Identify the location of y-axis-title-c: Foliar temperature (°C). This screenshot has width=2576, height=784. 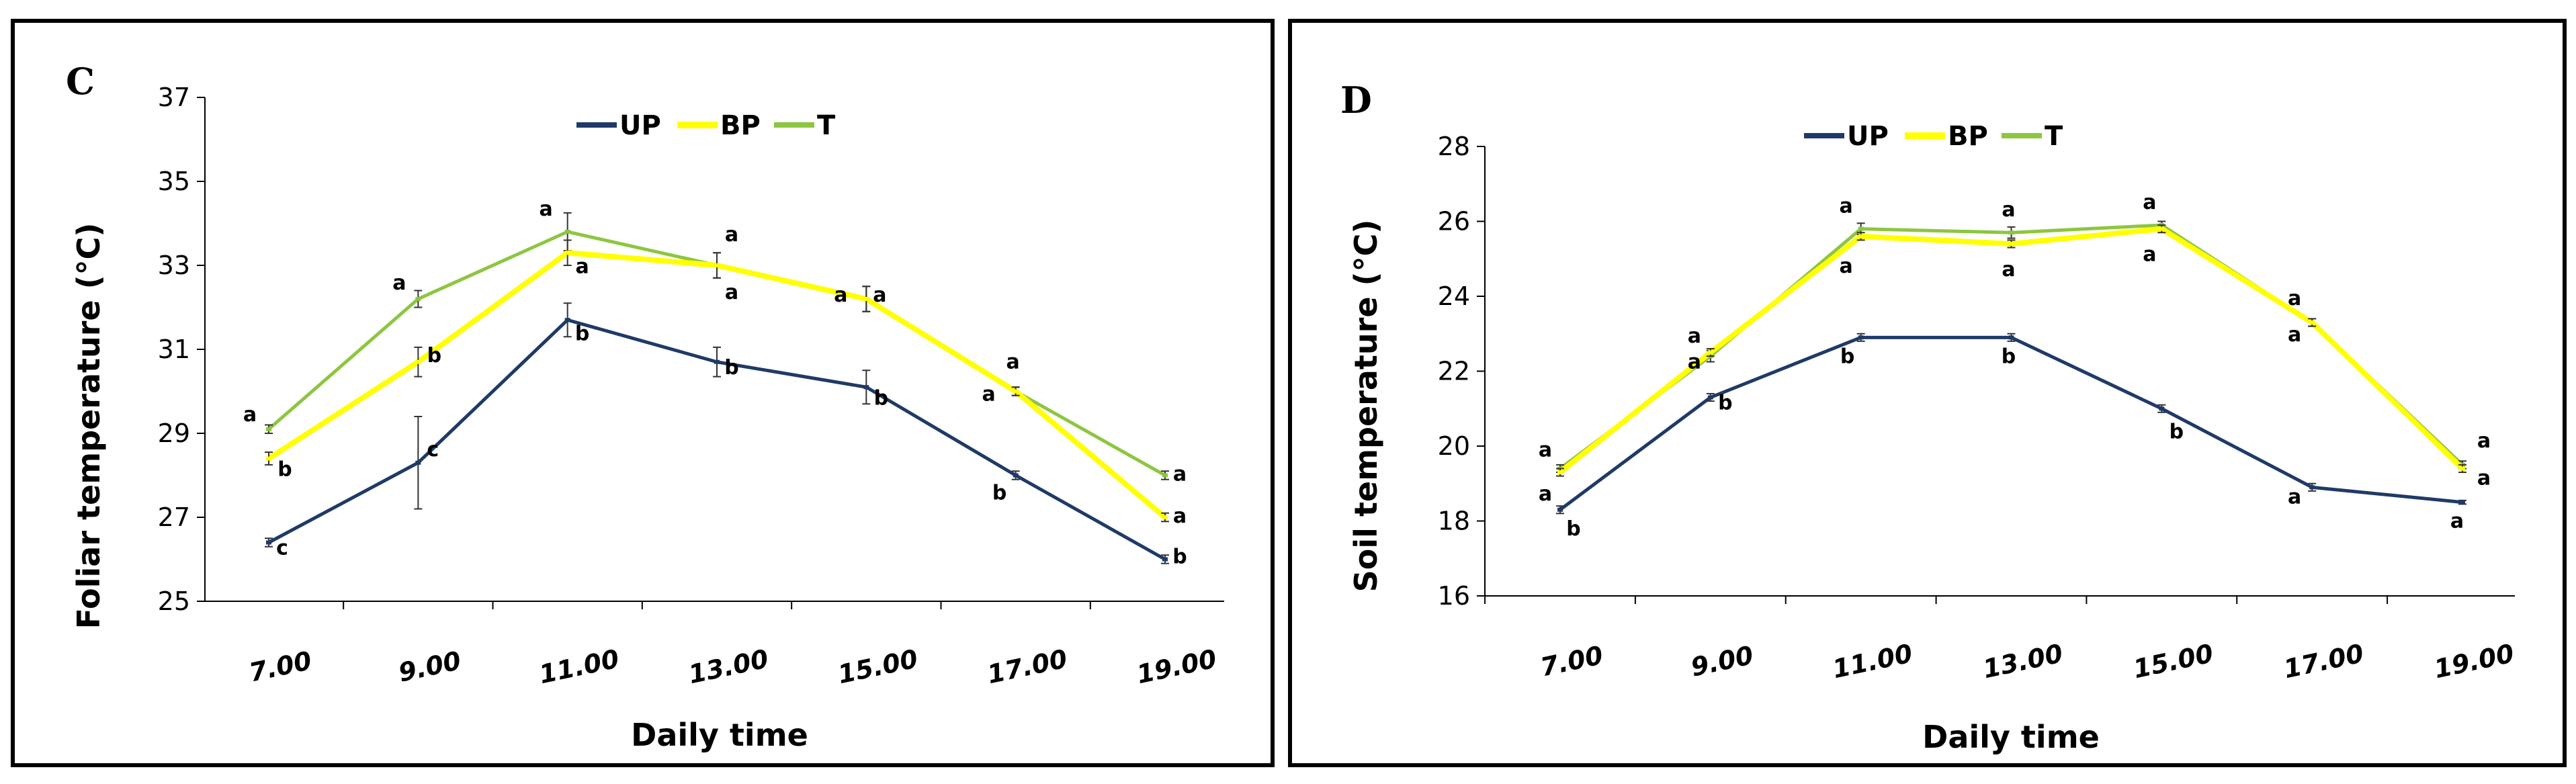
(89, 426).